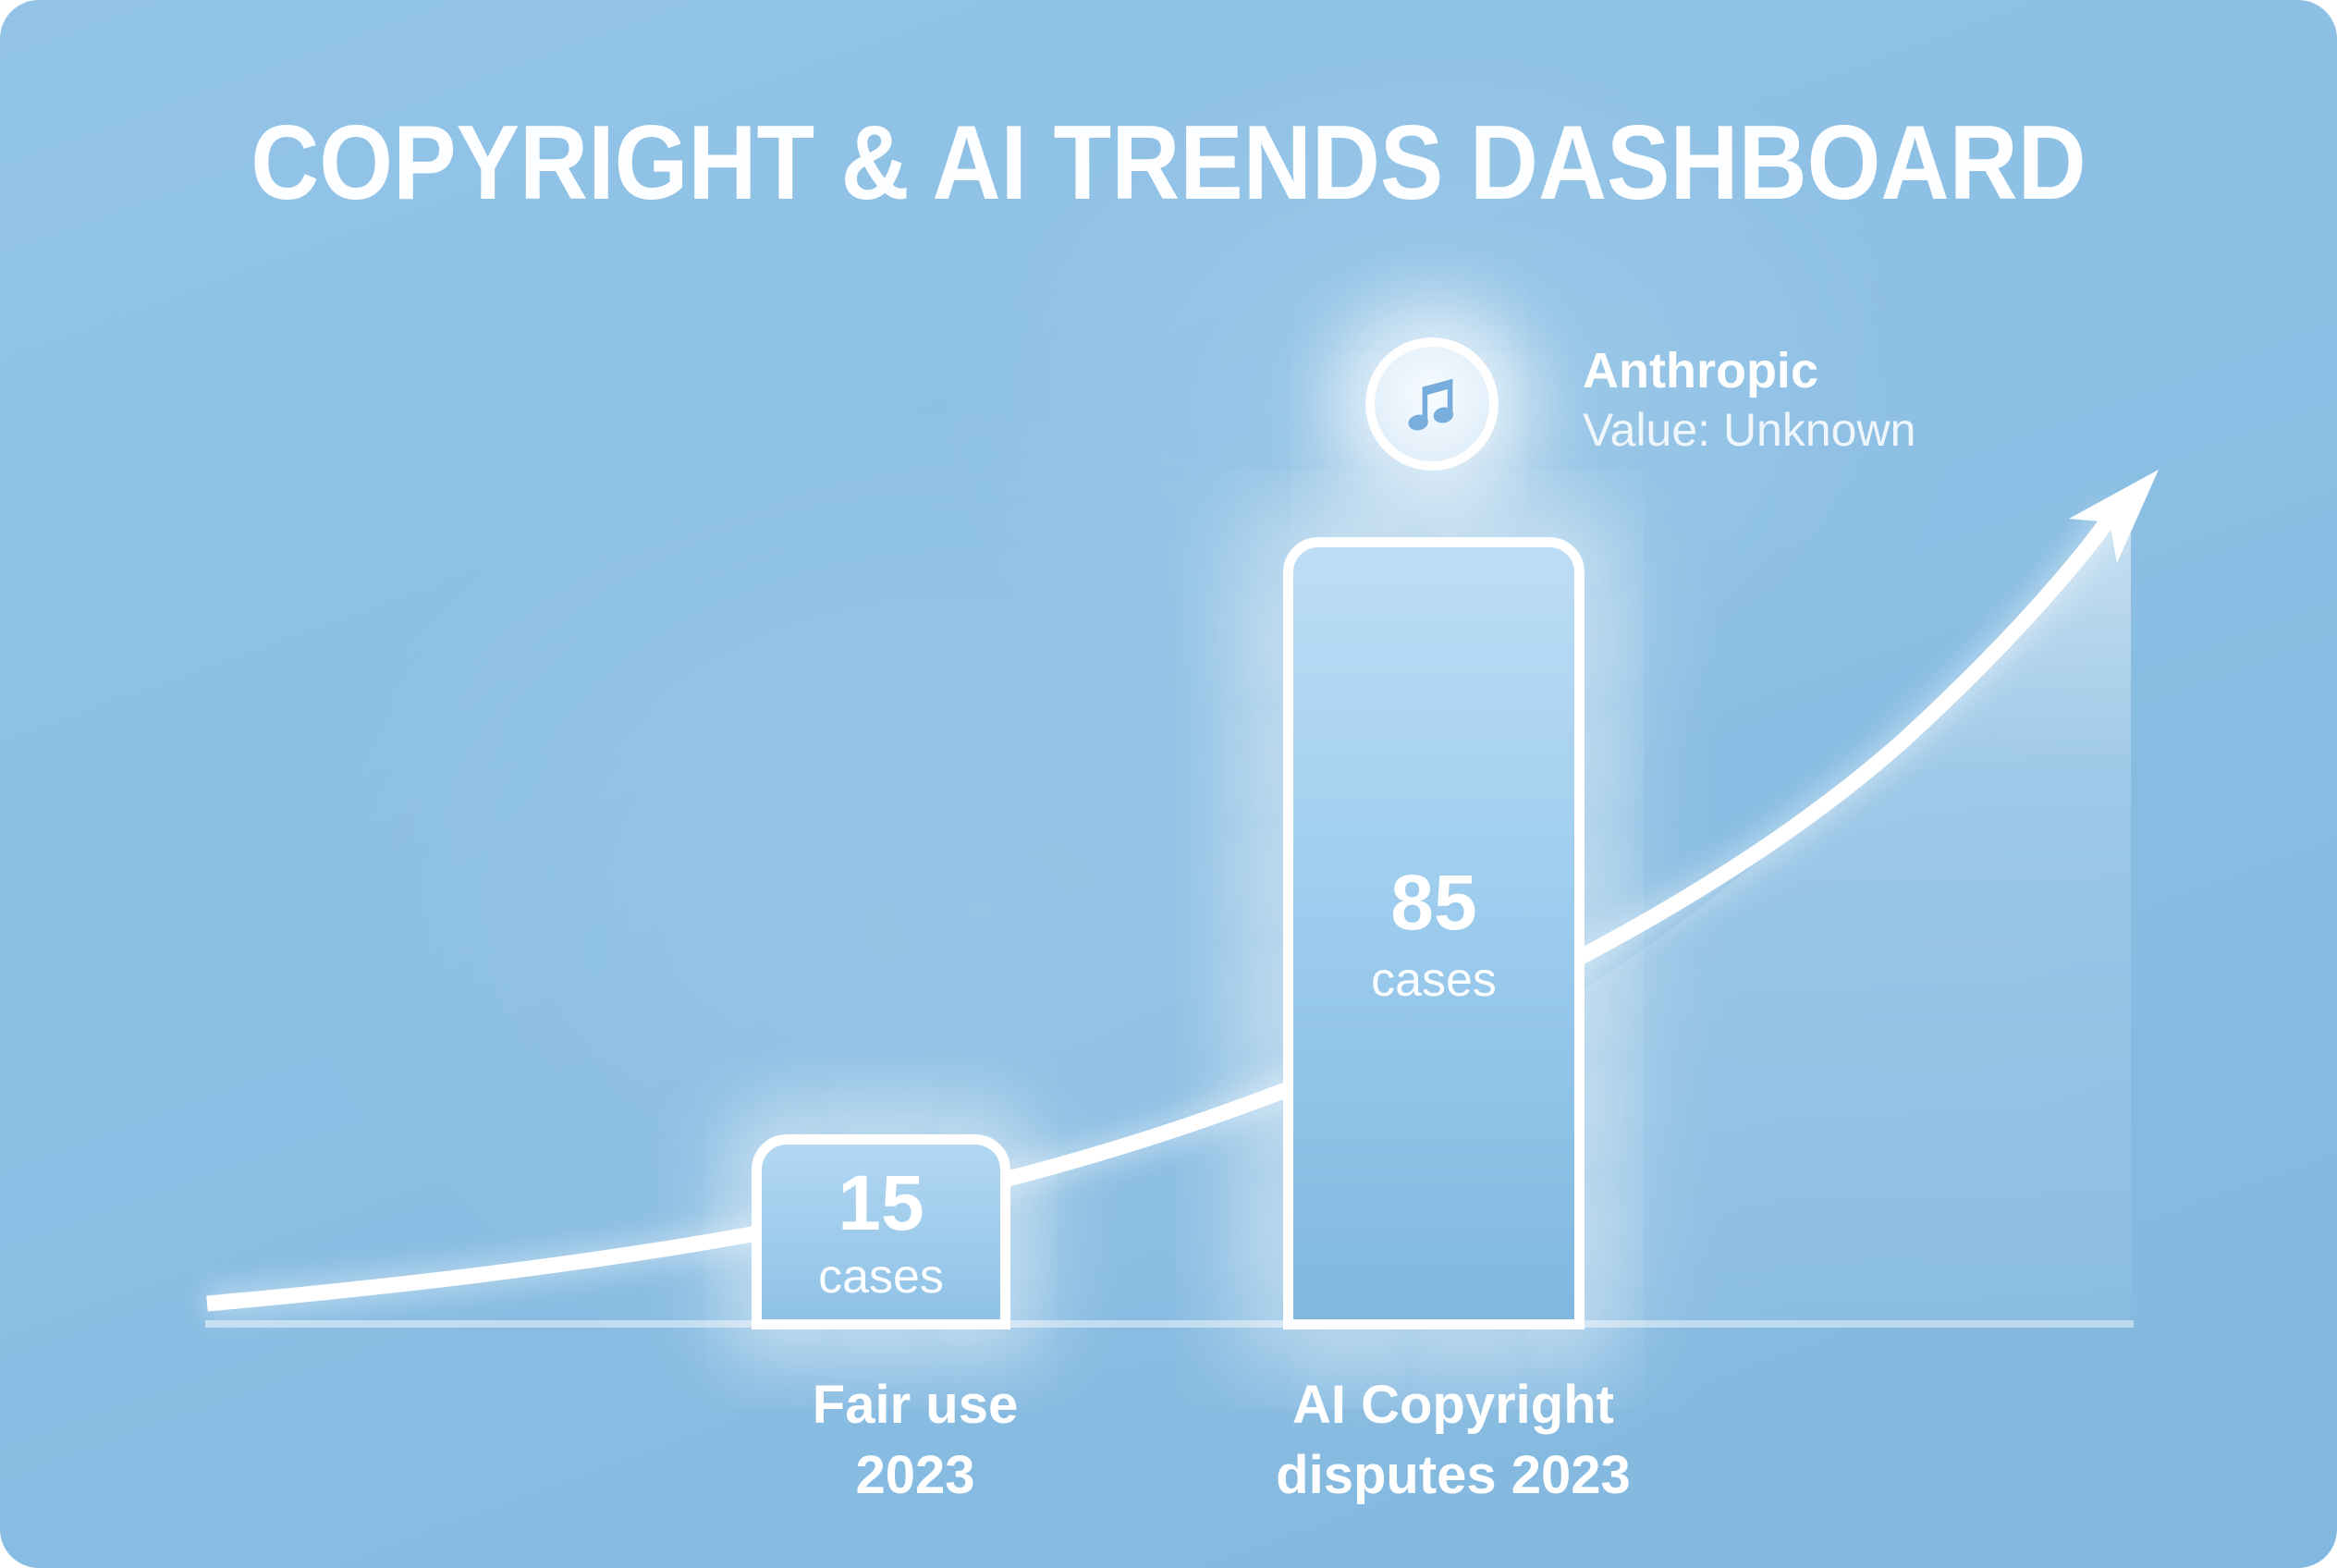 The width and height of the screenshot is (2337, 1568). Describe the element at coordinates (1700, 371) in the screenshot. I see `annotation-label: Anthropic` at that location.